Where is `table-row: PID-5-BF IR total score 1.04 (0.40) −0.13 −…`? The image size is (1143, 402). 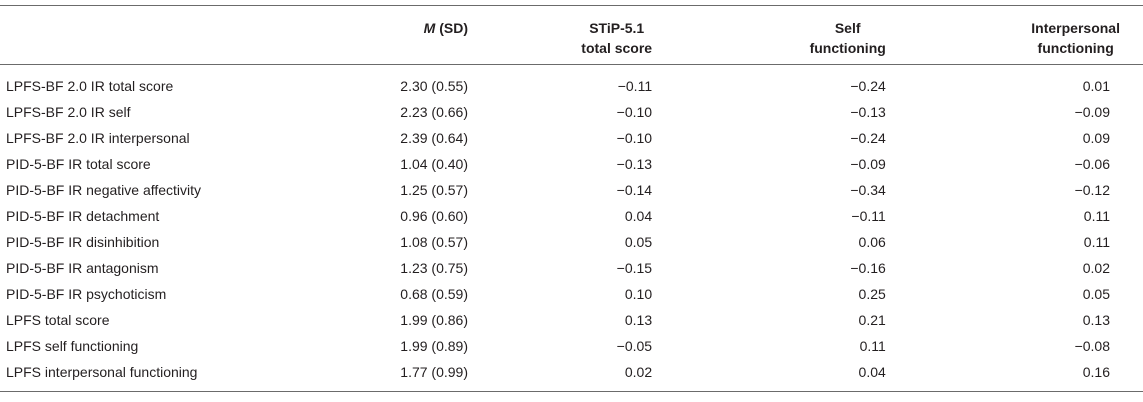
table-row: PID-5-BF IR total score 1.04 (0.40) −0.13 −… is located at coordinates (571, 164).